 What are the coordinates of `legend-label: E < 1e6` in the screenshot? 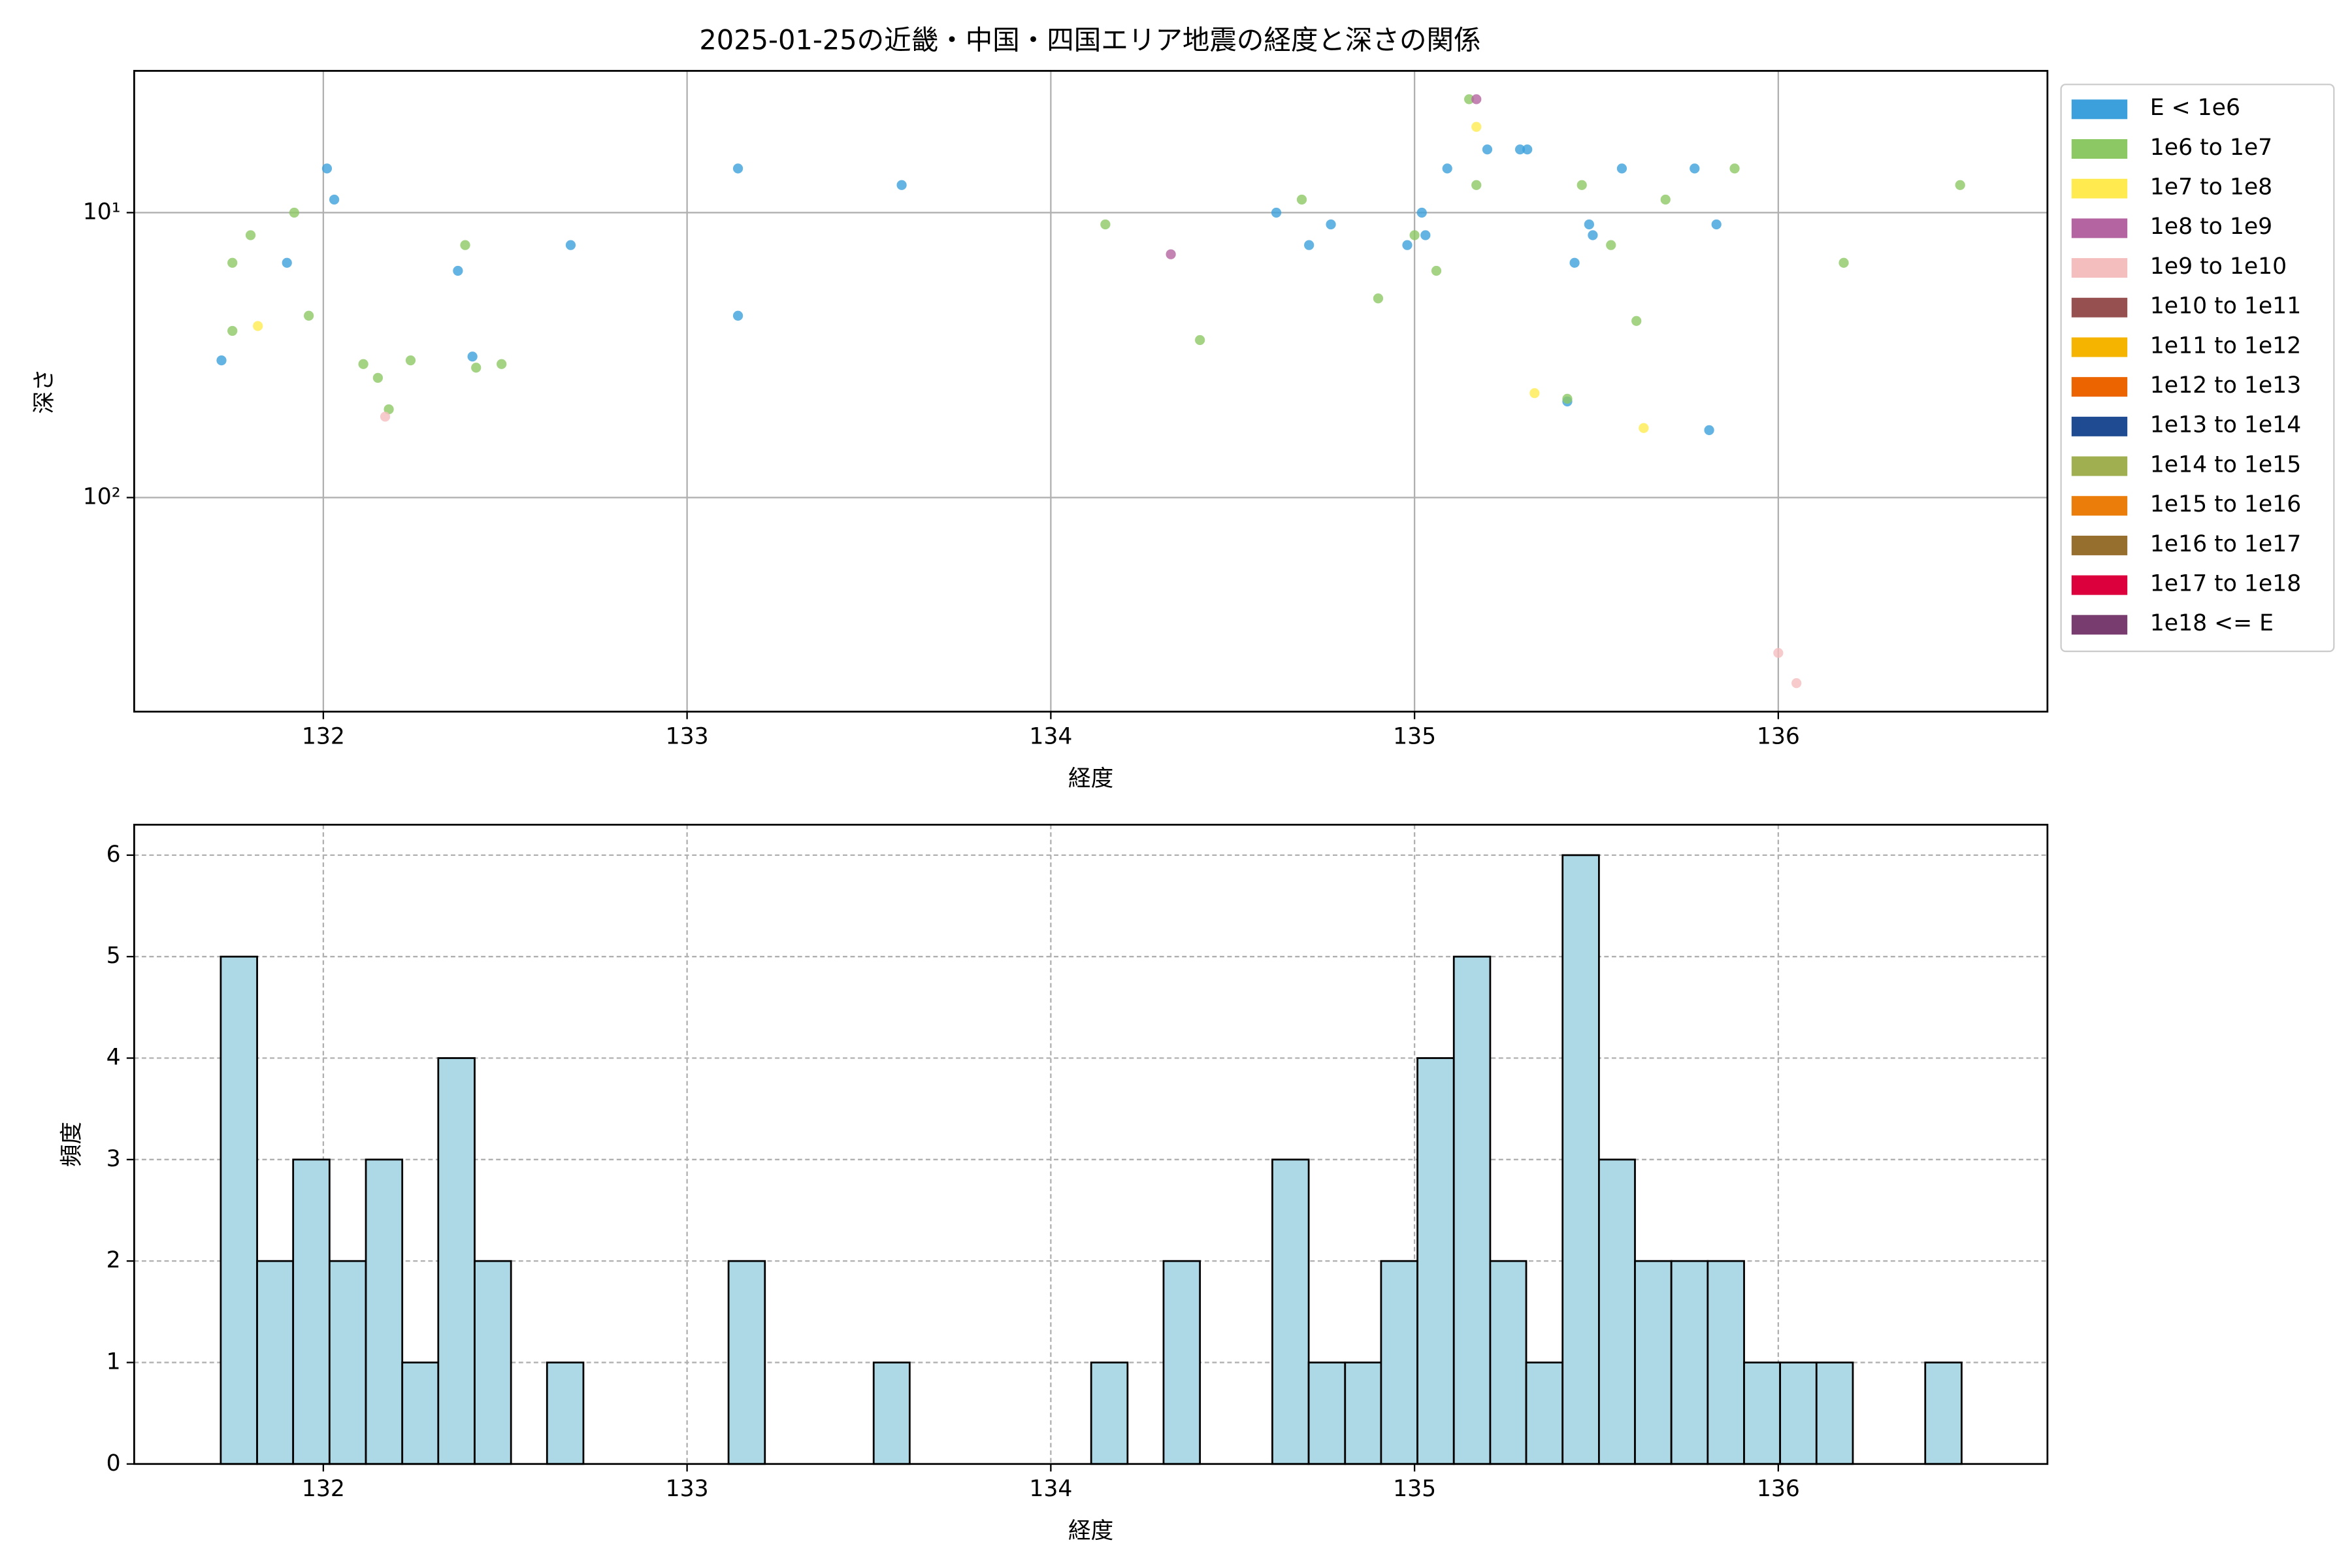 It's located at (2195, 108).